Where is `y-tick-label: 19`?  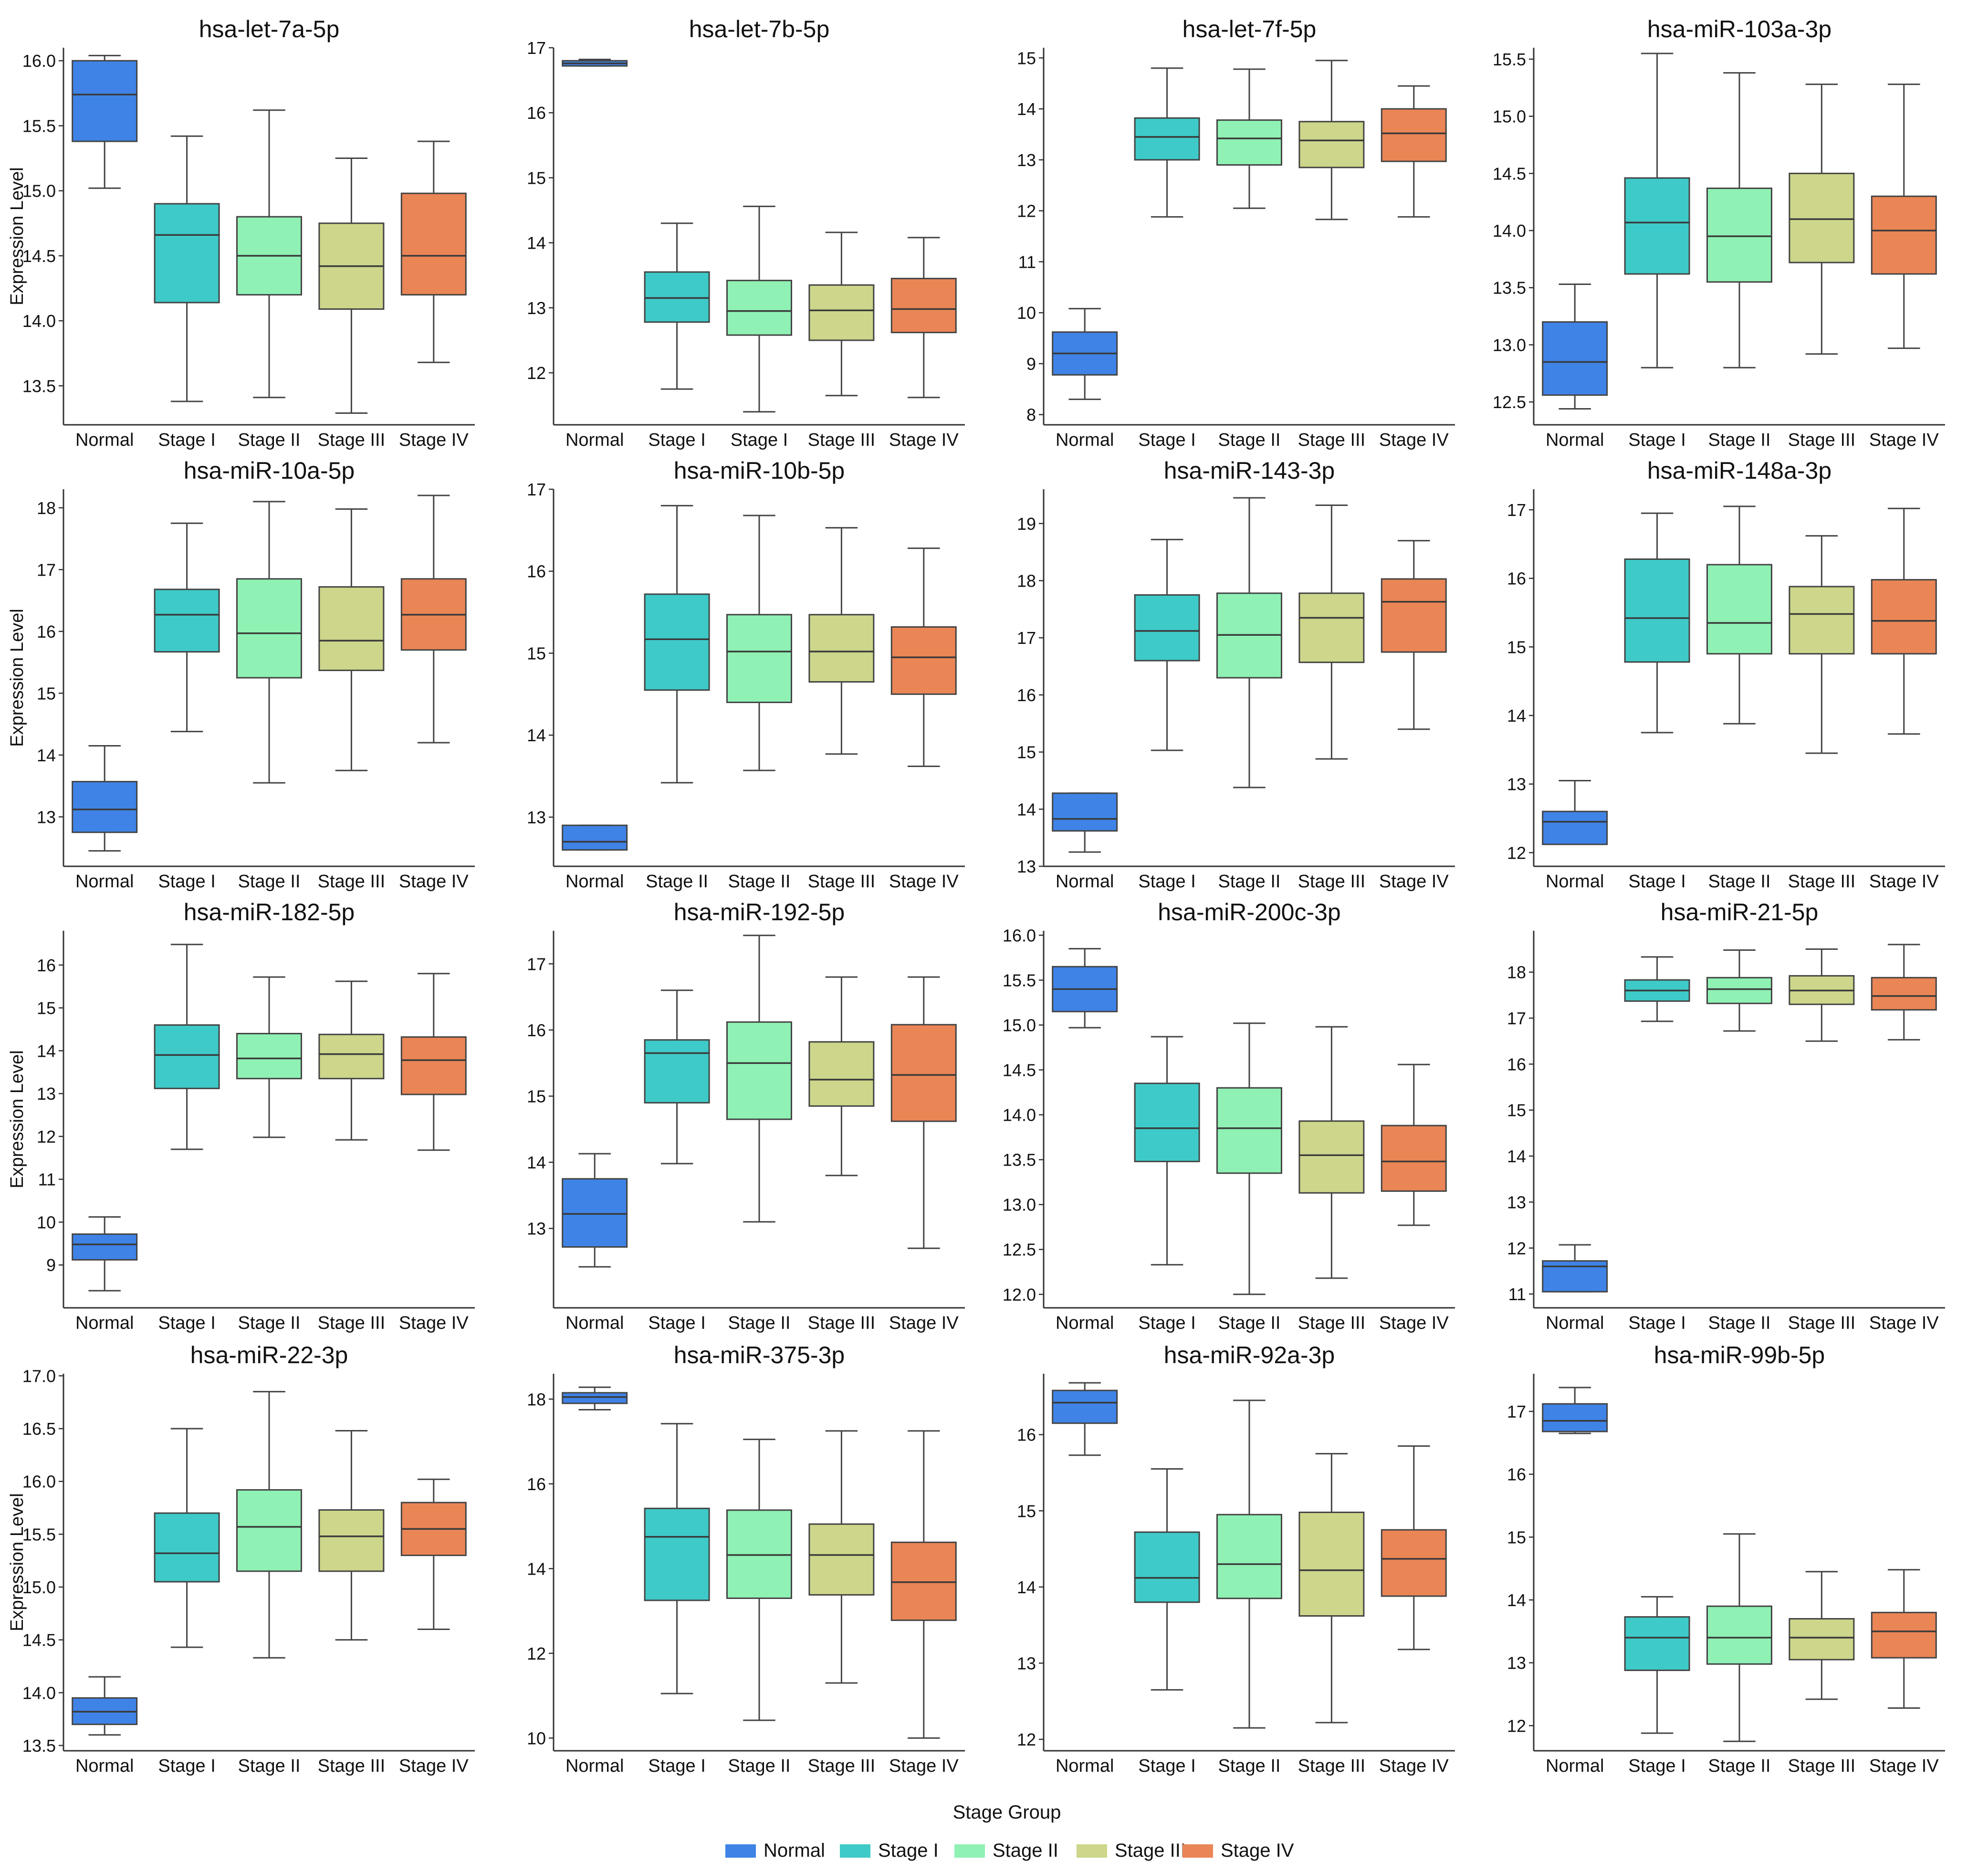 y-tick-label: 19 is located at coordinates (1026, 524).